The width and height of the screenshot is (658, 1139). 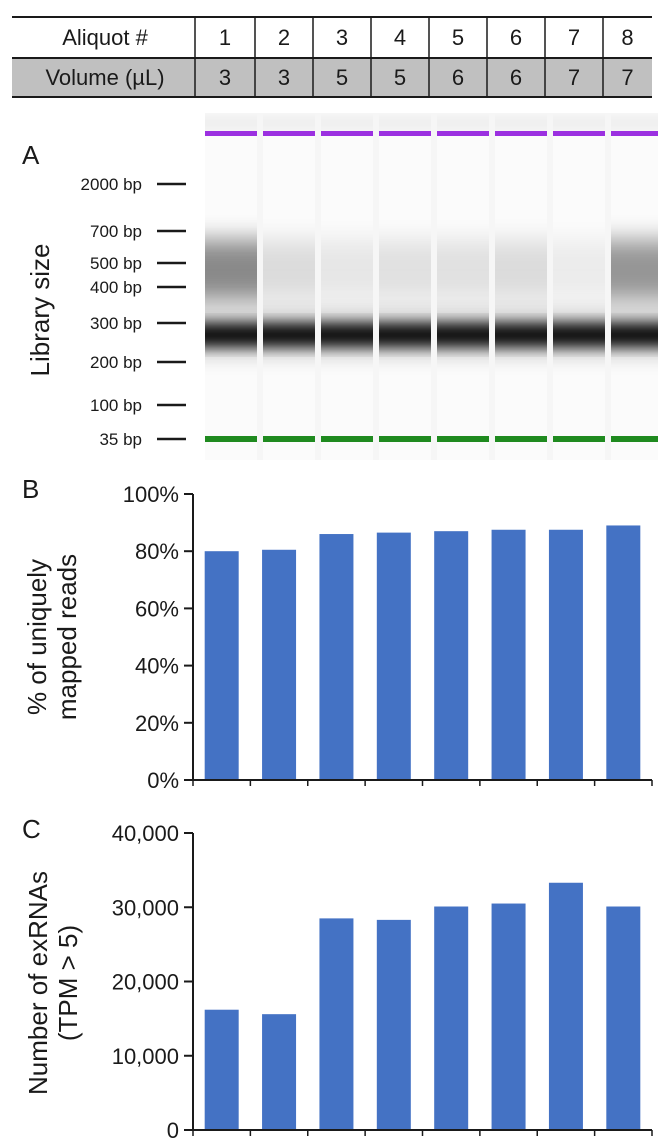 What do you see at coordinates (157, 608) in the screenshot?
I see `y-tick-label: 60%` at bounding box center [157, 608].